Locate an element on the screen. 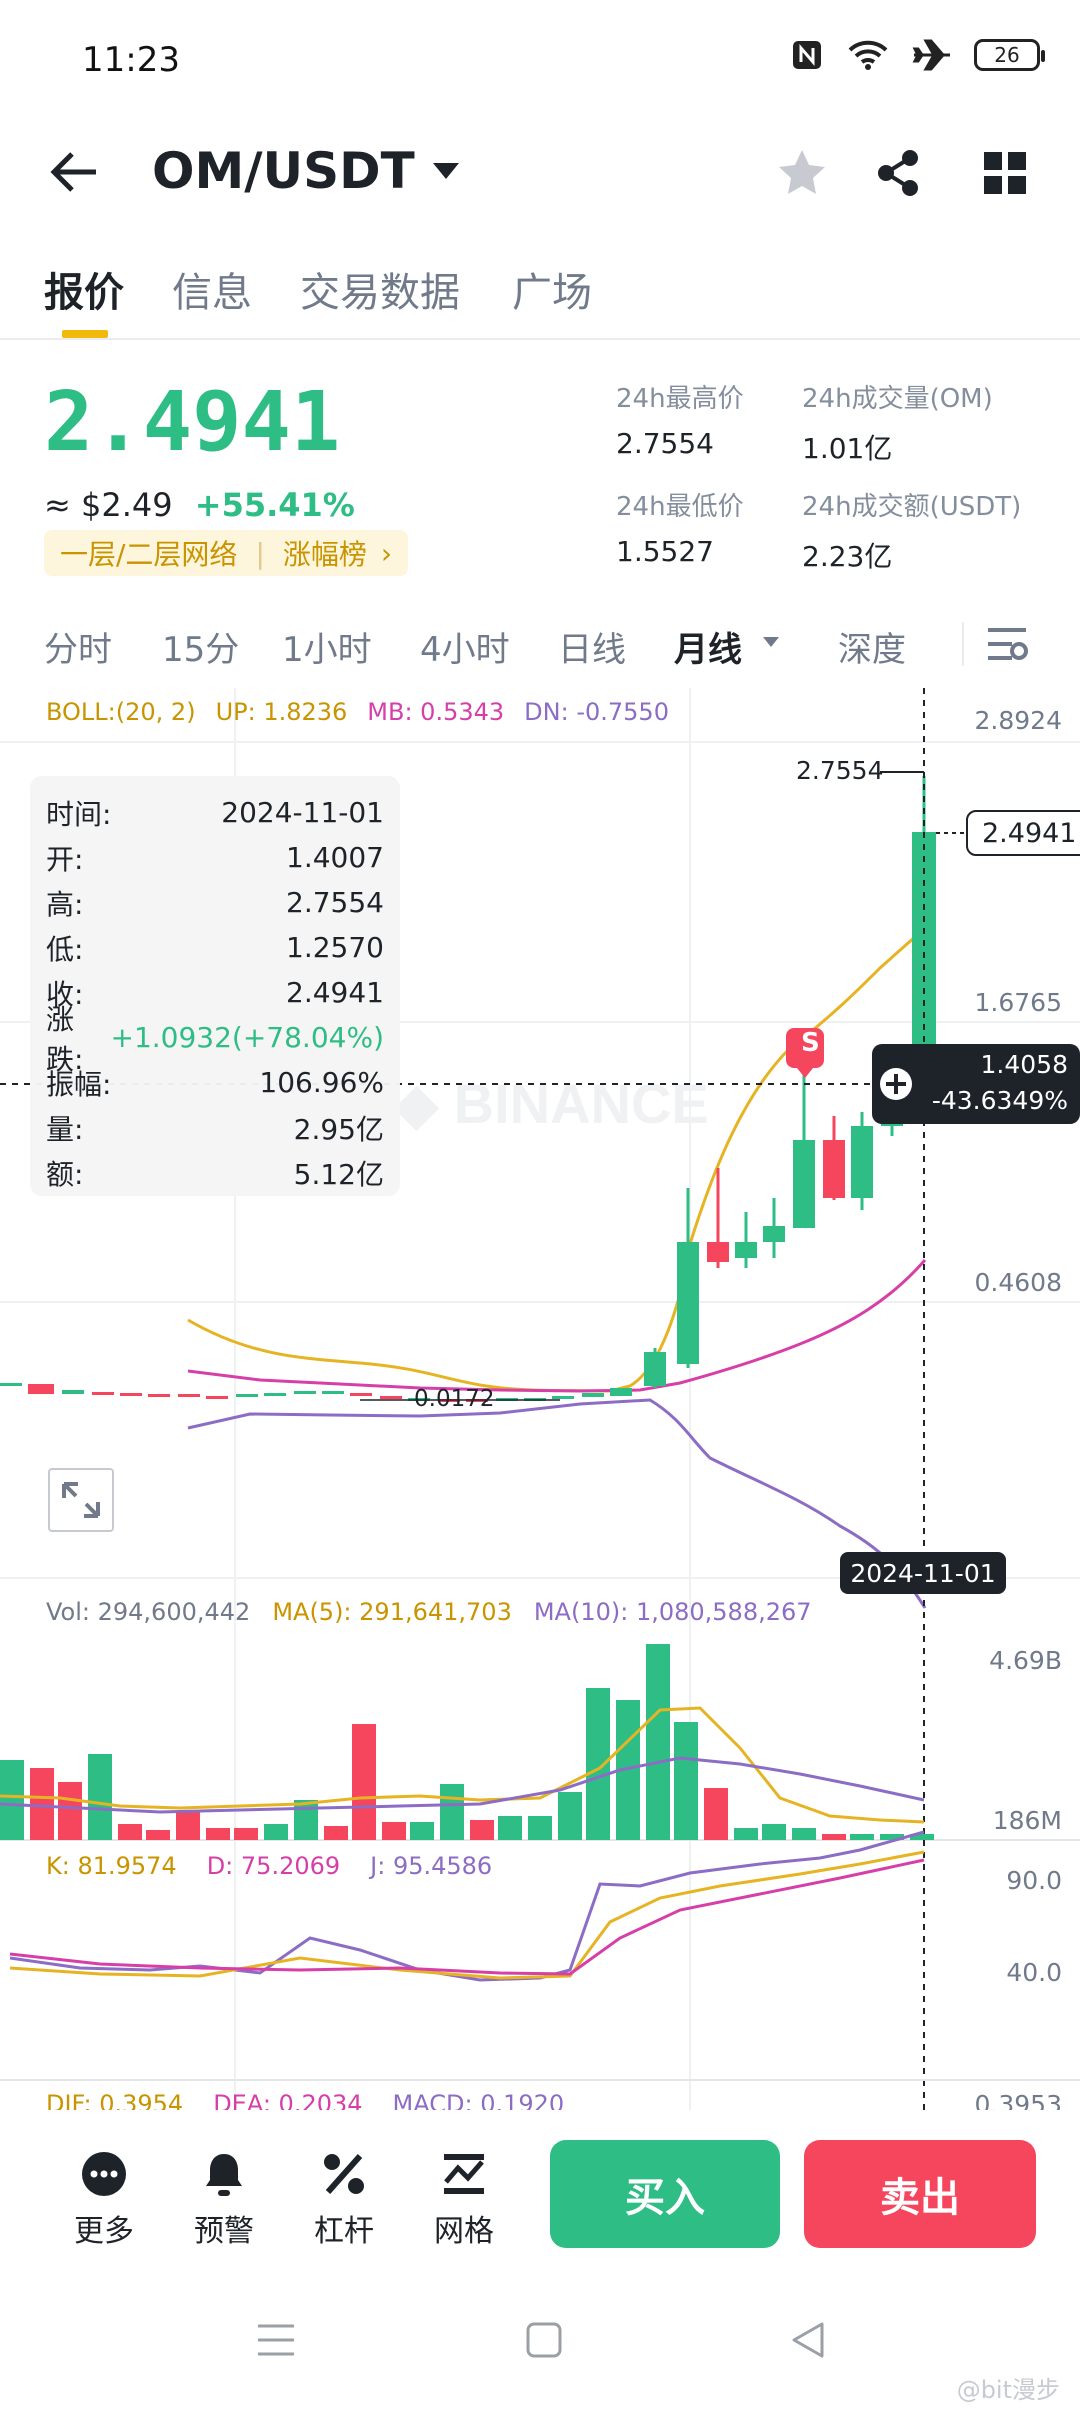  stat-vol-om-value: 1.01亿 is located at coordinates (847, 448).